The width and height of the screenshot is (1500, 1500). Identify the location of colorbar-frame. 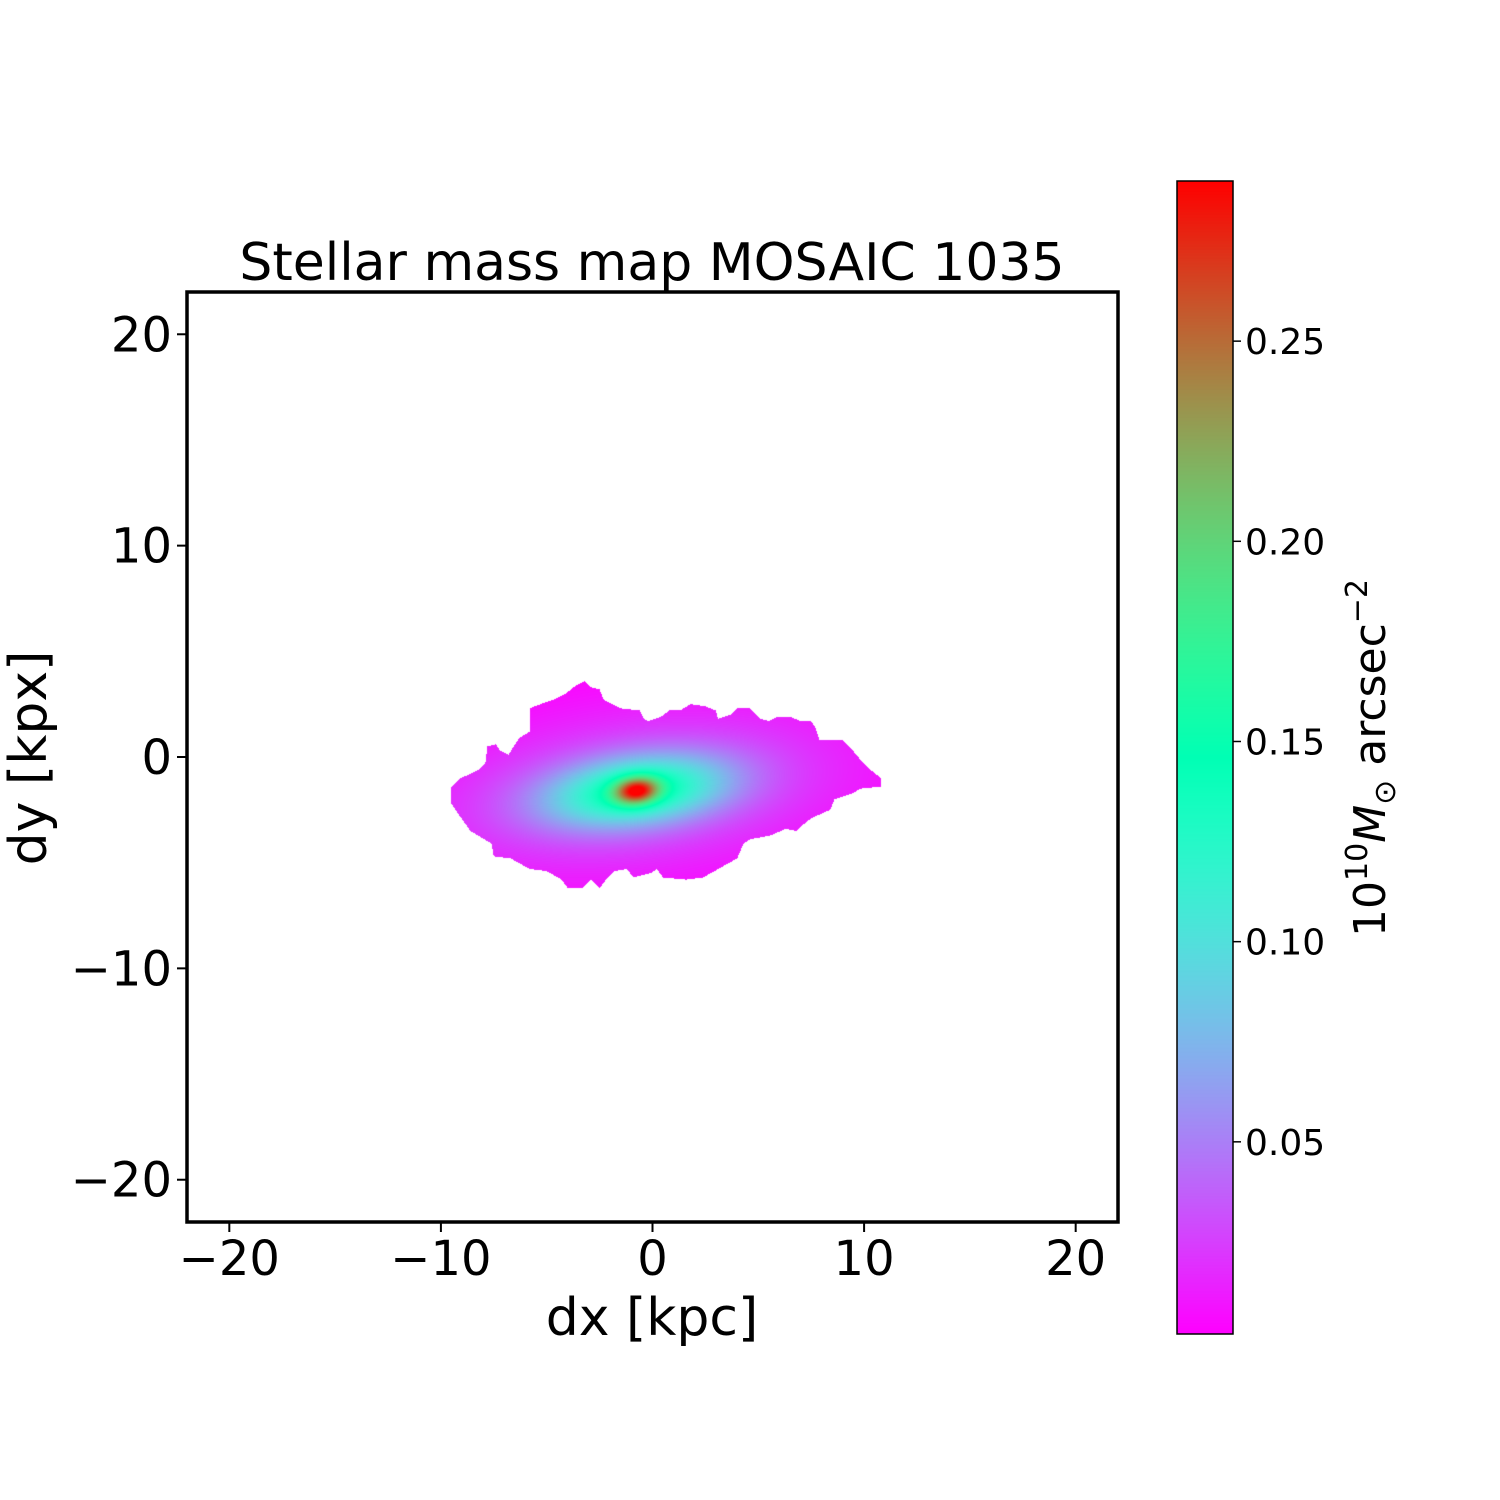
(1205, 757).